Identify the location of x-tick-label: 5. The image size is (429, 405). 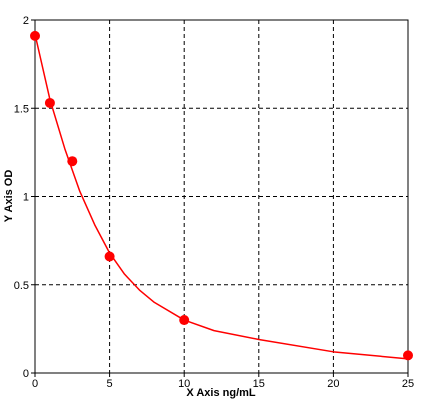
(110, 384).